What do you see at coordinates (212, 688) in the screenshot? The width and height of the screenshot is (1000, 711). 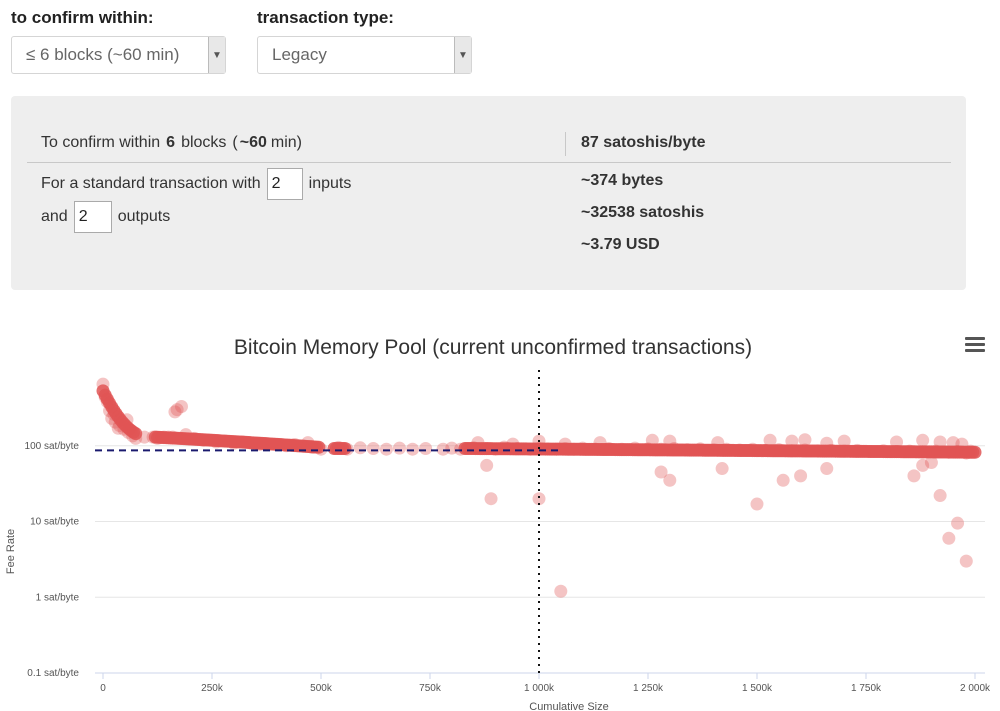 I see `x-tick-label: 250k` at bounding box center [212, 688].